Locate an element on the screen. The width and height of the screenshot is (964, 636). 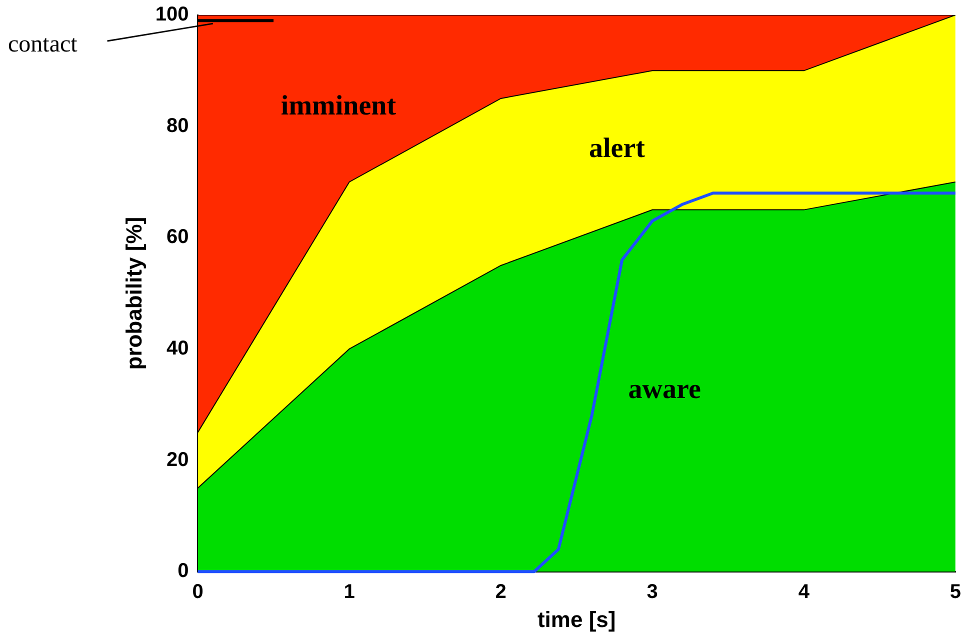
series-label: aware is located at coordinates (664, 389).